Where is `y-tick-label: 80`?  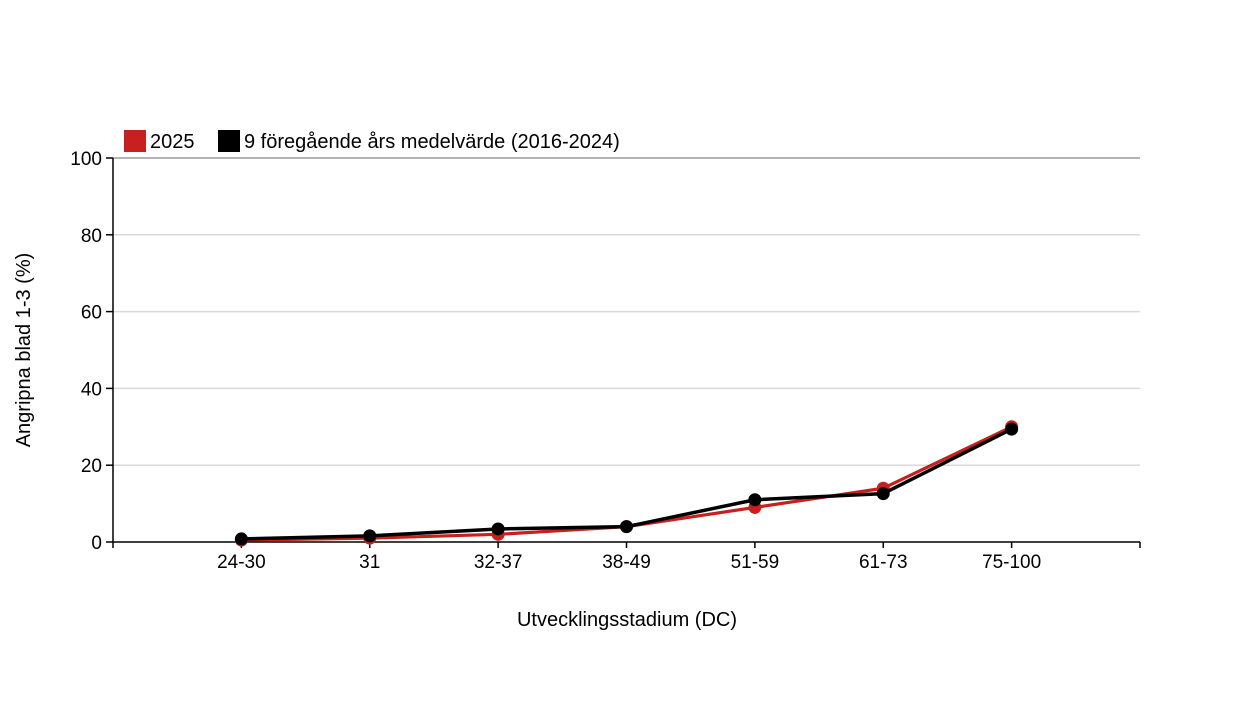 y-tick-label: 80 is located at coordinates (91, 236).